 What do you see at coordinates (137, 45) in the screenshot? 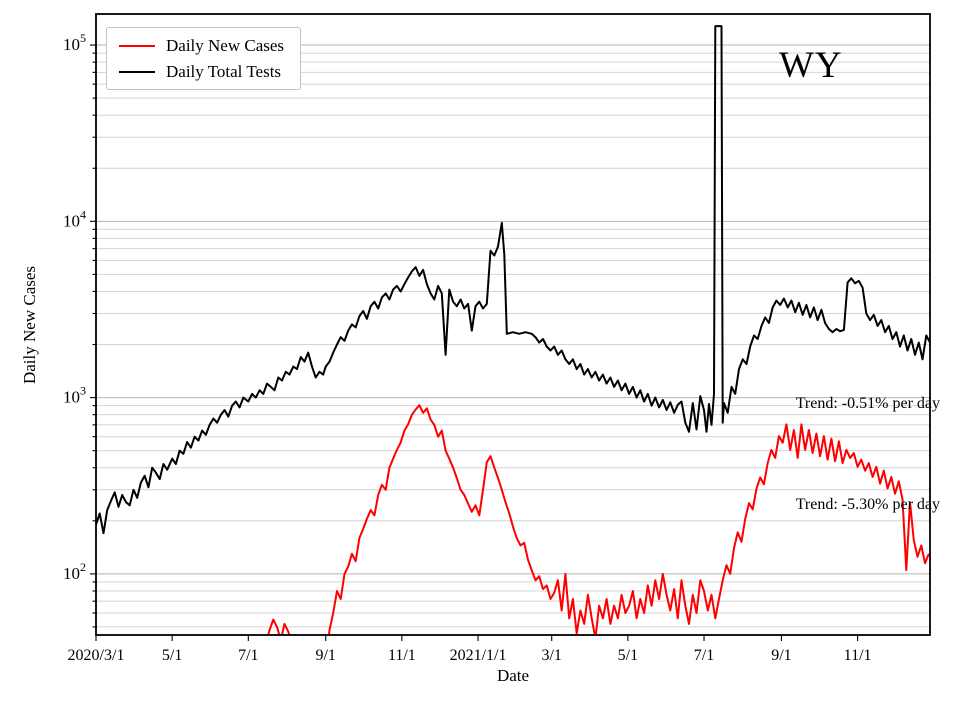
I see `red-line-swatch` at bounding box center [137, 45].